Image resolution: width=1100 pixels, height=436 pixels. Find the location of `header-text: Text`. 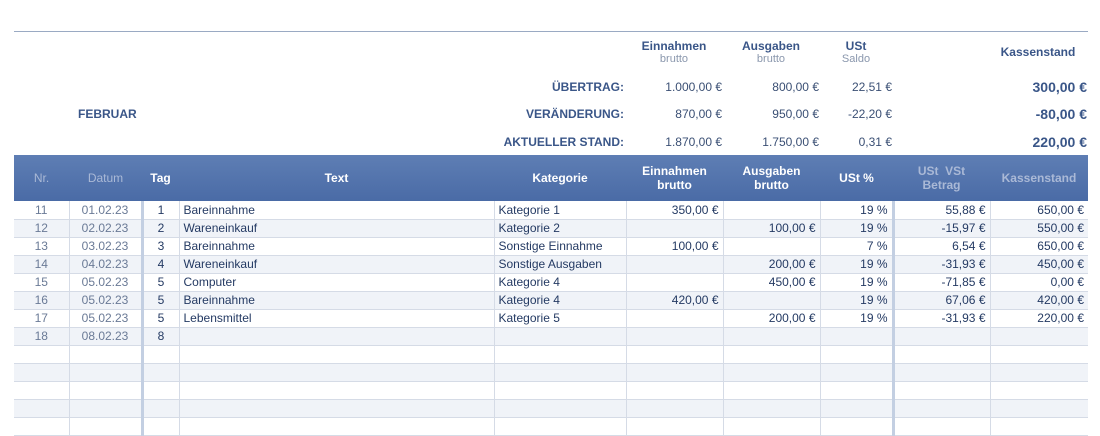

header-text: Text is located at coordinates (336, 178).